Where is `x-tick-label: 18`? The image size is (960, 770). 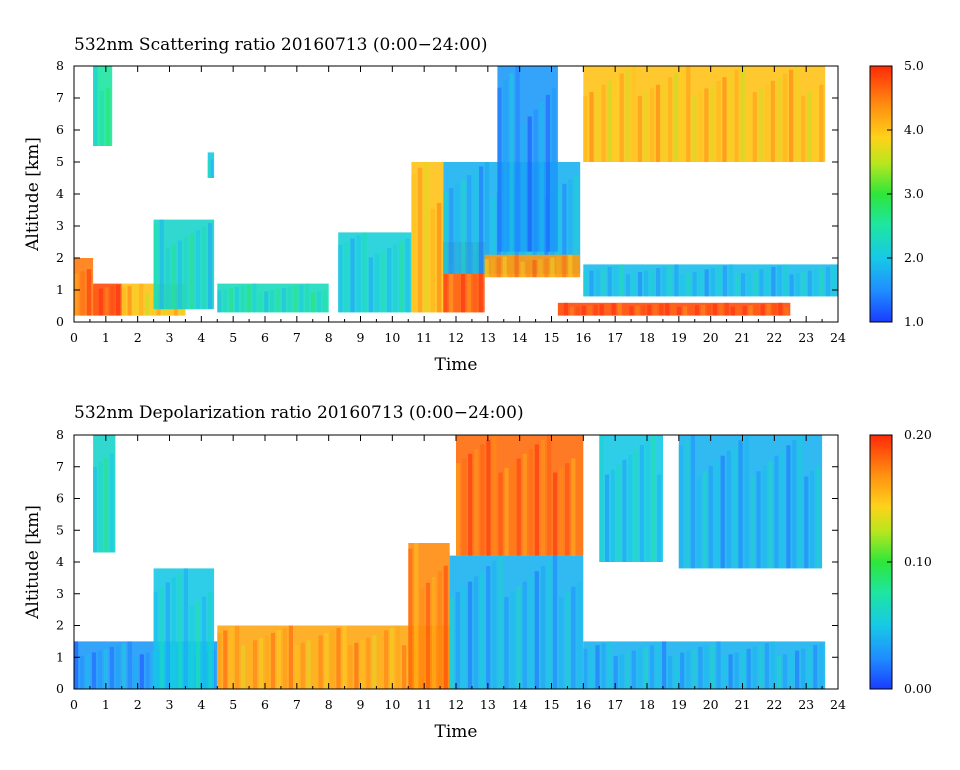 x-tick-label: 18 is located at coordinates (647, 337).